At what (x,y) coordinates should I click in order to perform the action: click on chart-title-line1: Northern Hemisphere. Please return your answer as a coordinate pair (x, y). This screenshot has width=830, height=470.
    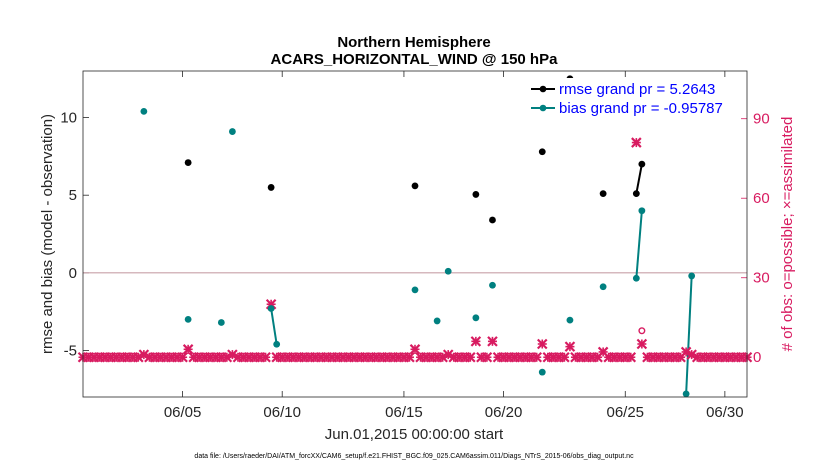
    Looking at the image, I should click on (413, 42).